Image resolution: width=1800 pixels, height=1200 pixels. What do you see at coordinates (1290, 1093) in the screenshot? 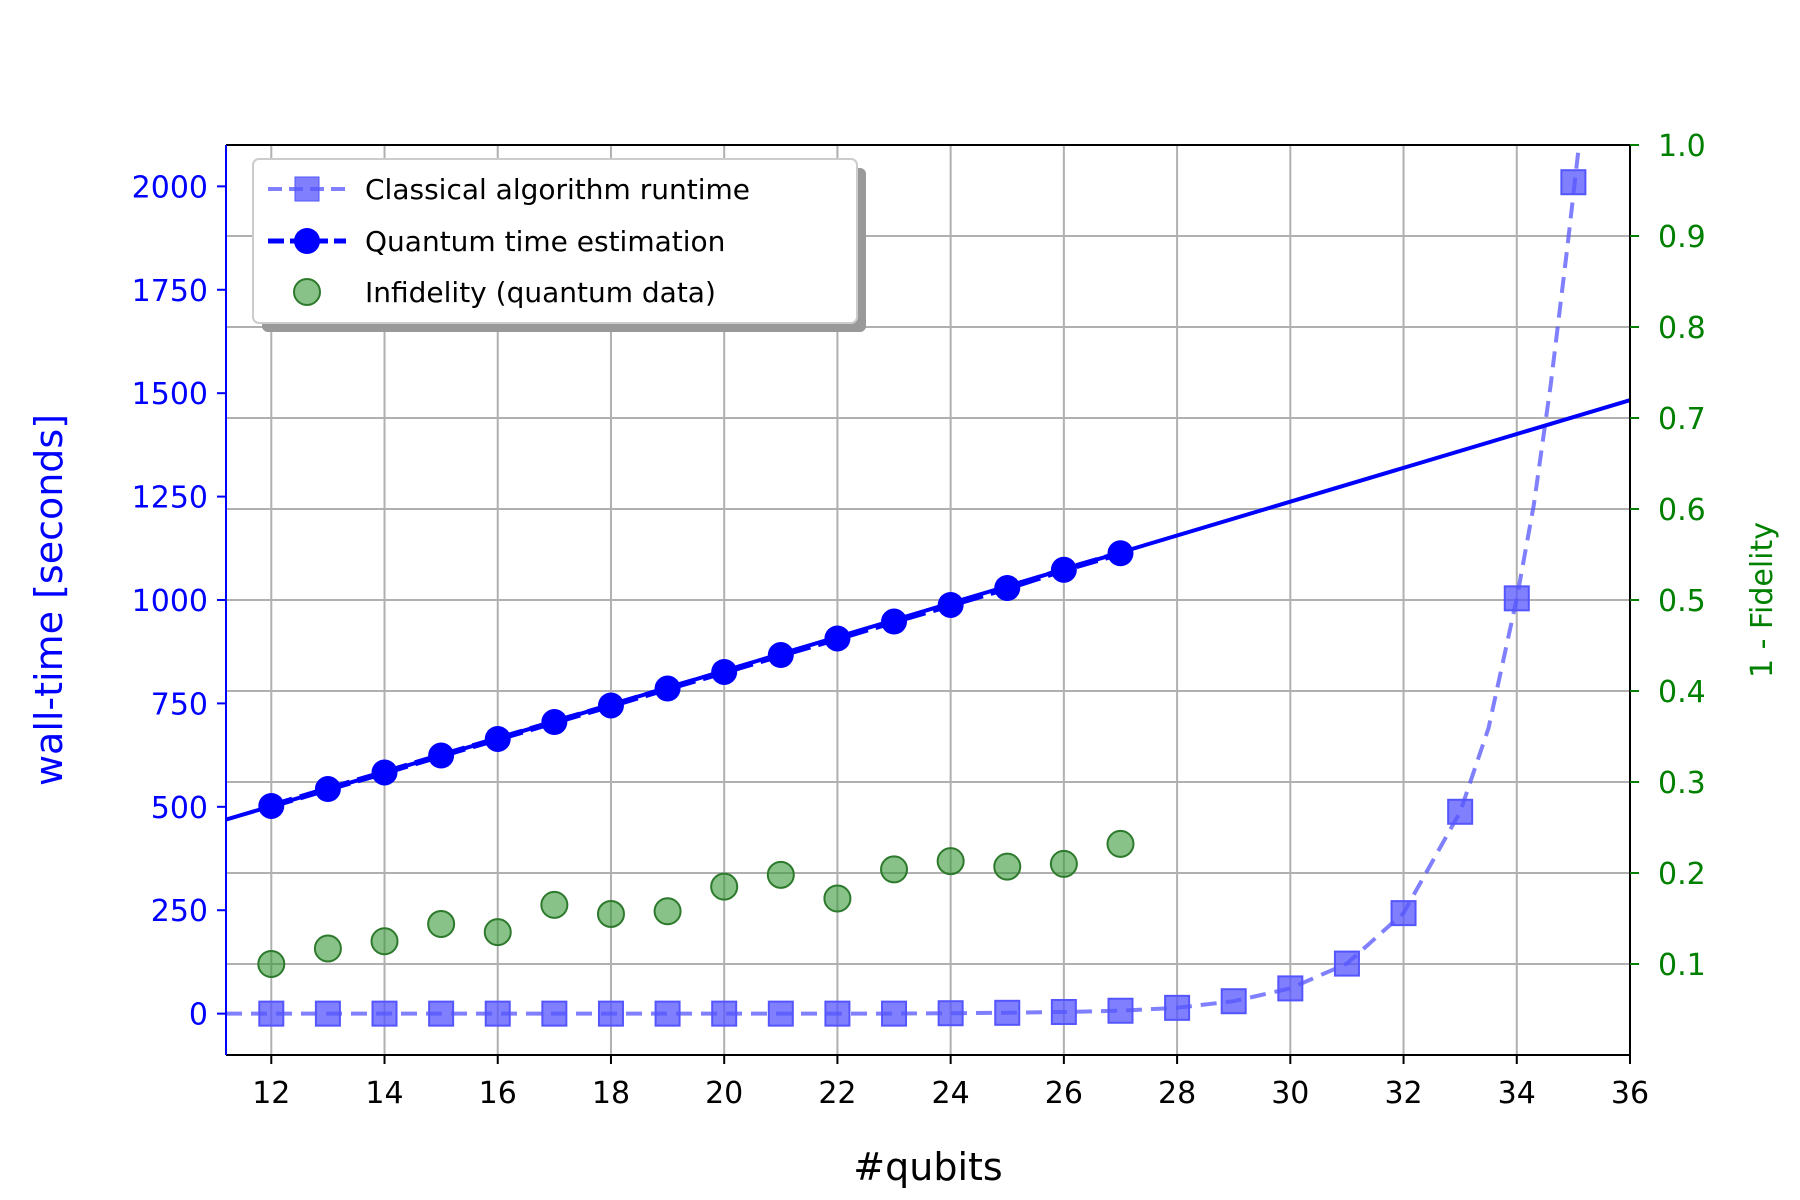
I see `x-tick-label: 30` at bounding box center [1290, 1093].